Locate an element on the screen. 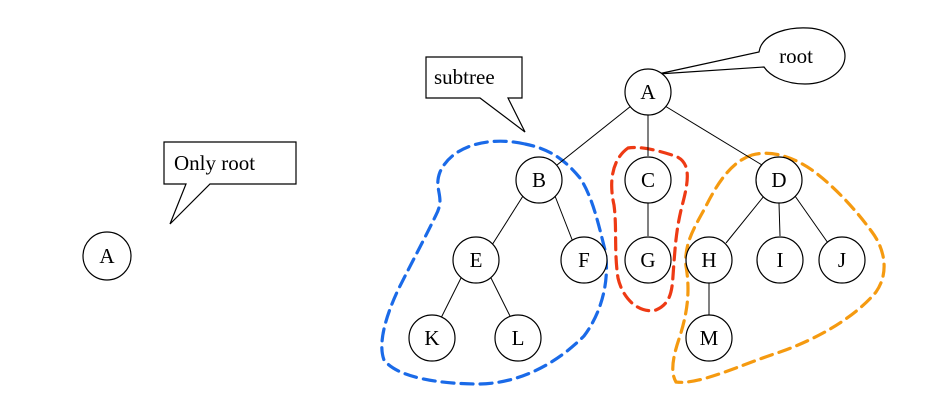  edge-d-i is located at coordinates (779, 219).